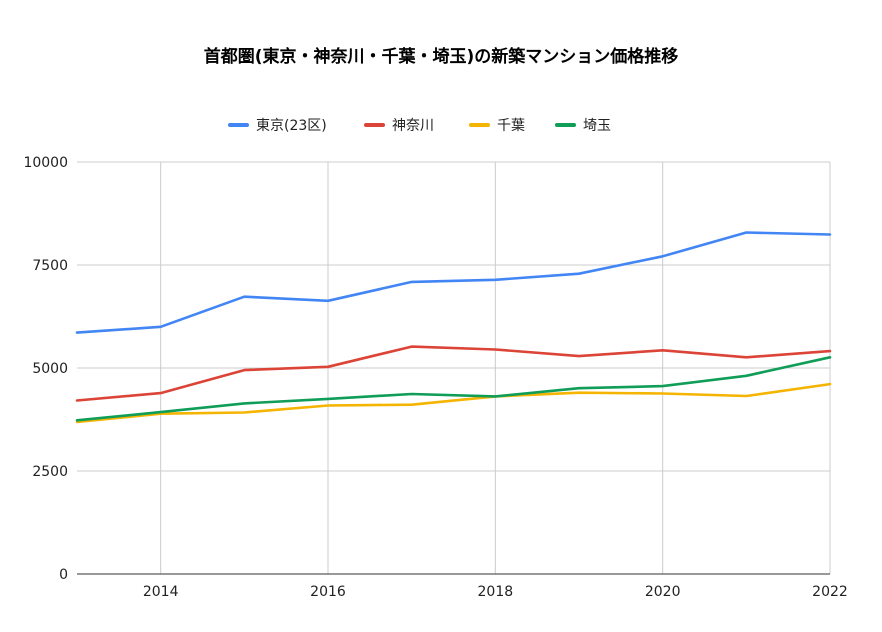  I want to click on legend-label: 千葉, so click(511, 126).